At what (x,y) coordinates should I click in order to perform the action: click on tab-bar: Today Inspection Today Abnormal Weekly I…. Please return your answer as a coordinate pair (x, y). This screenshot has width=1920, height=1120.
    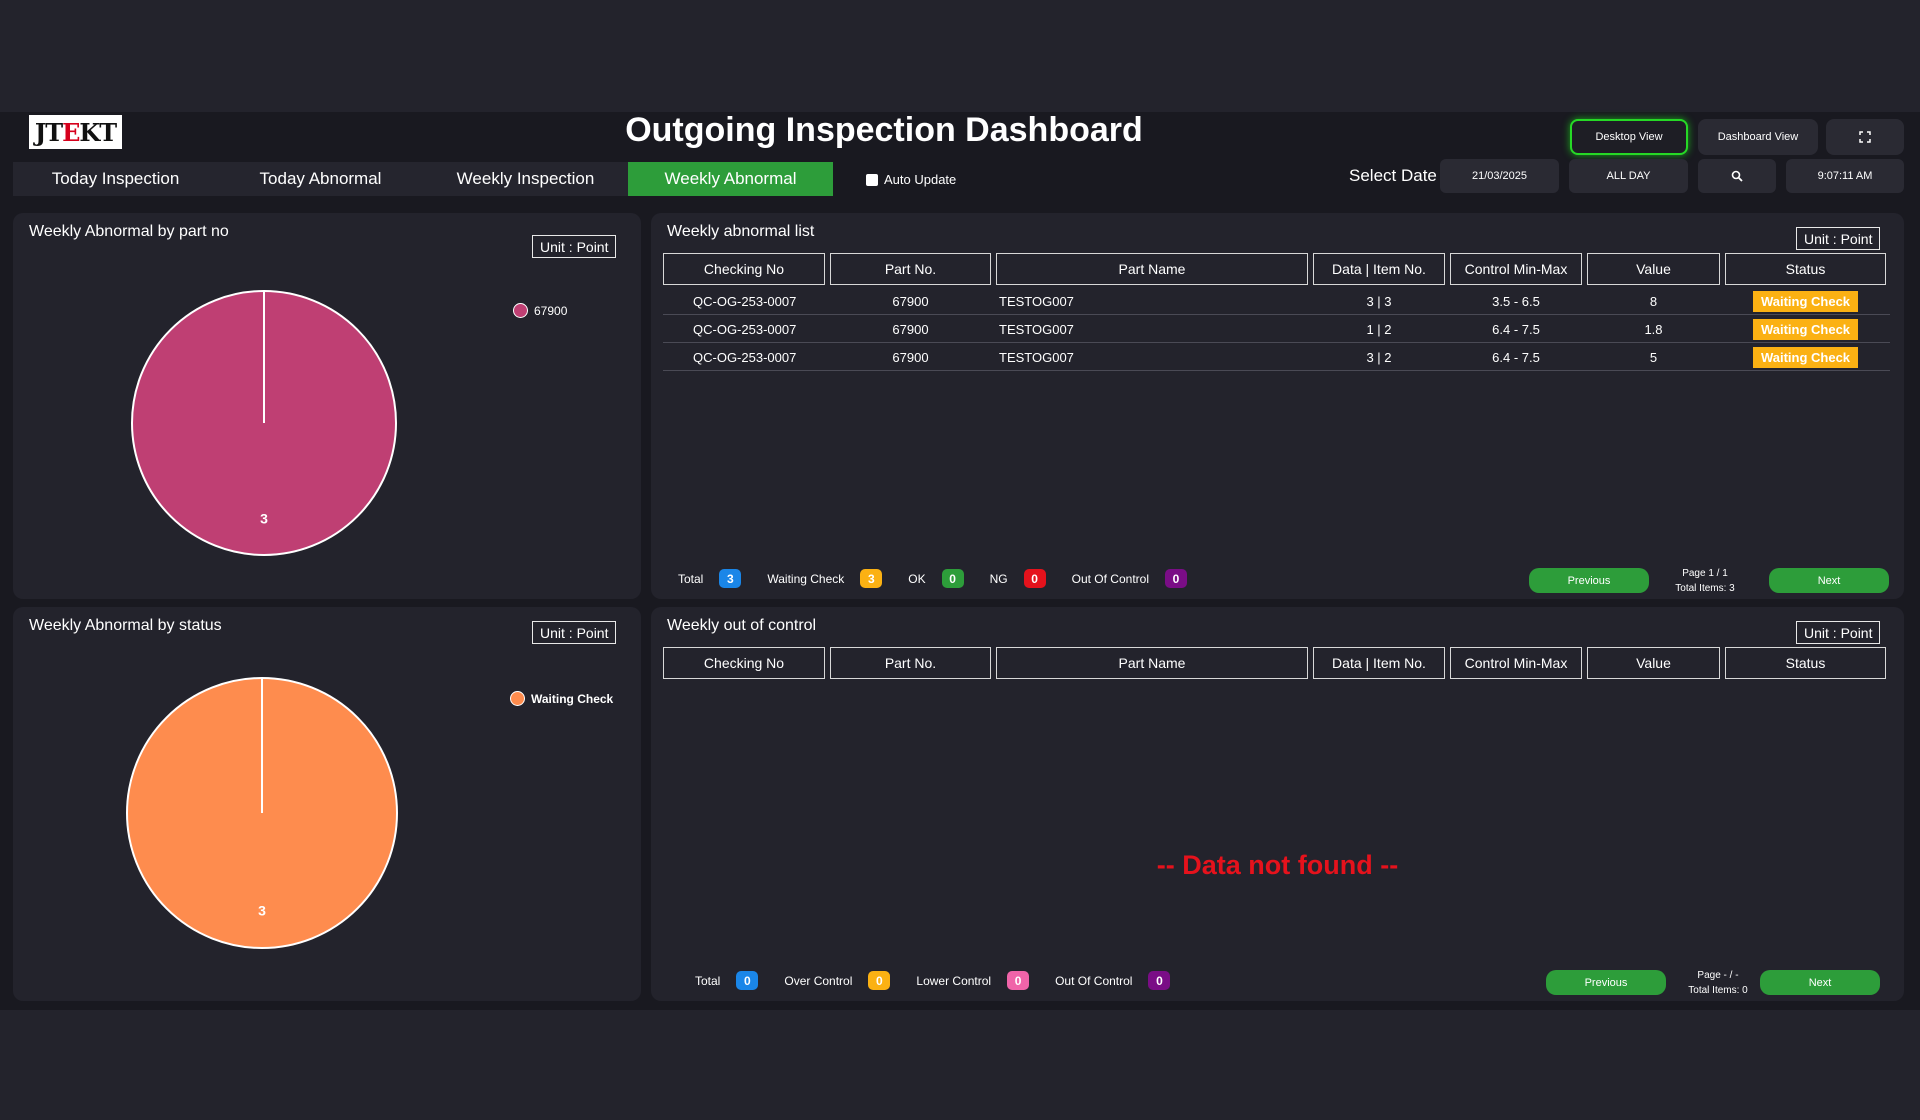
    Looking at the image, I should click on (423, 179).